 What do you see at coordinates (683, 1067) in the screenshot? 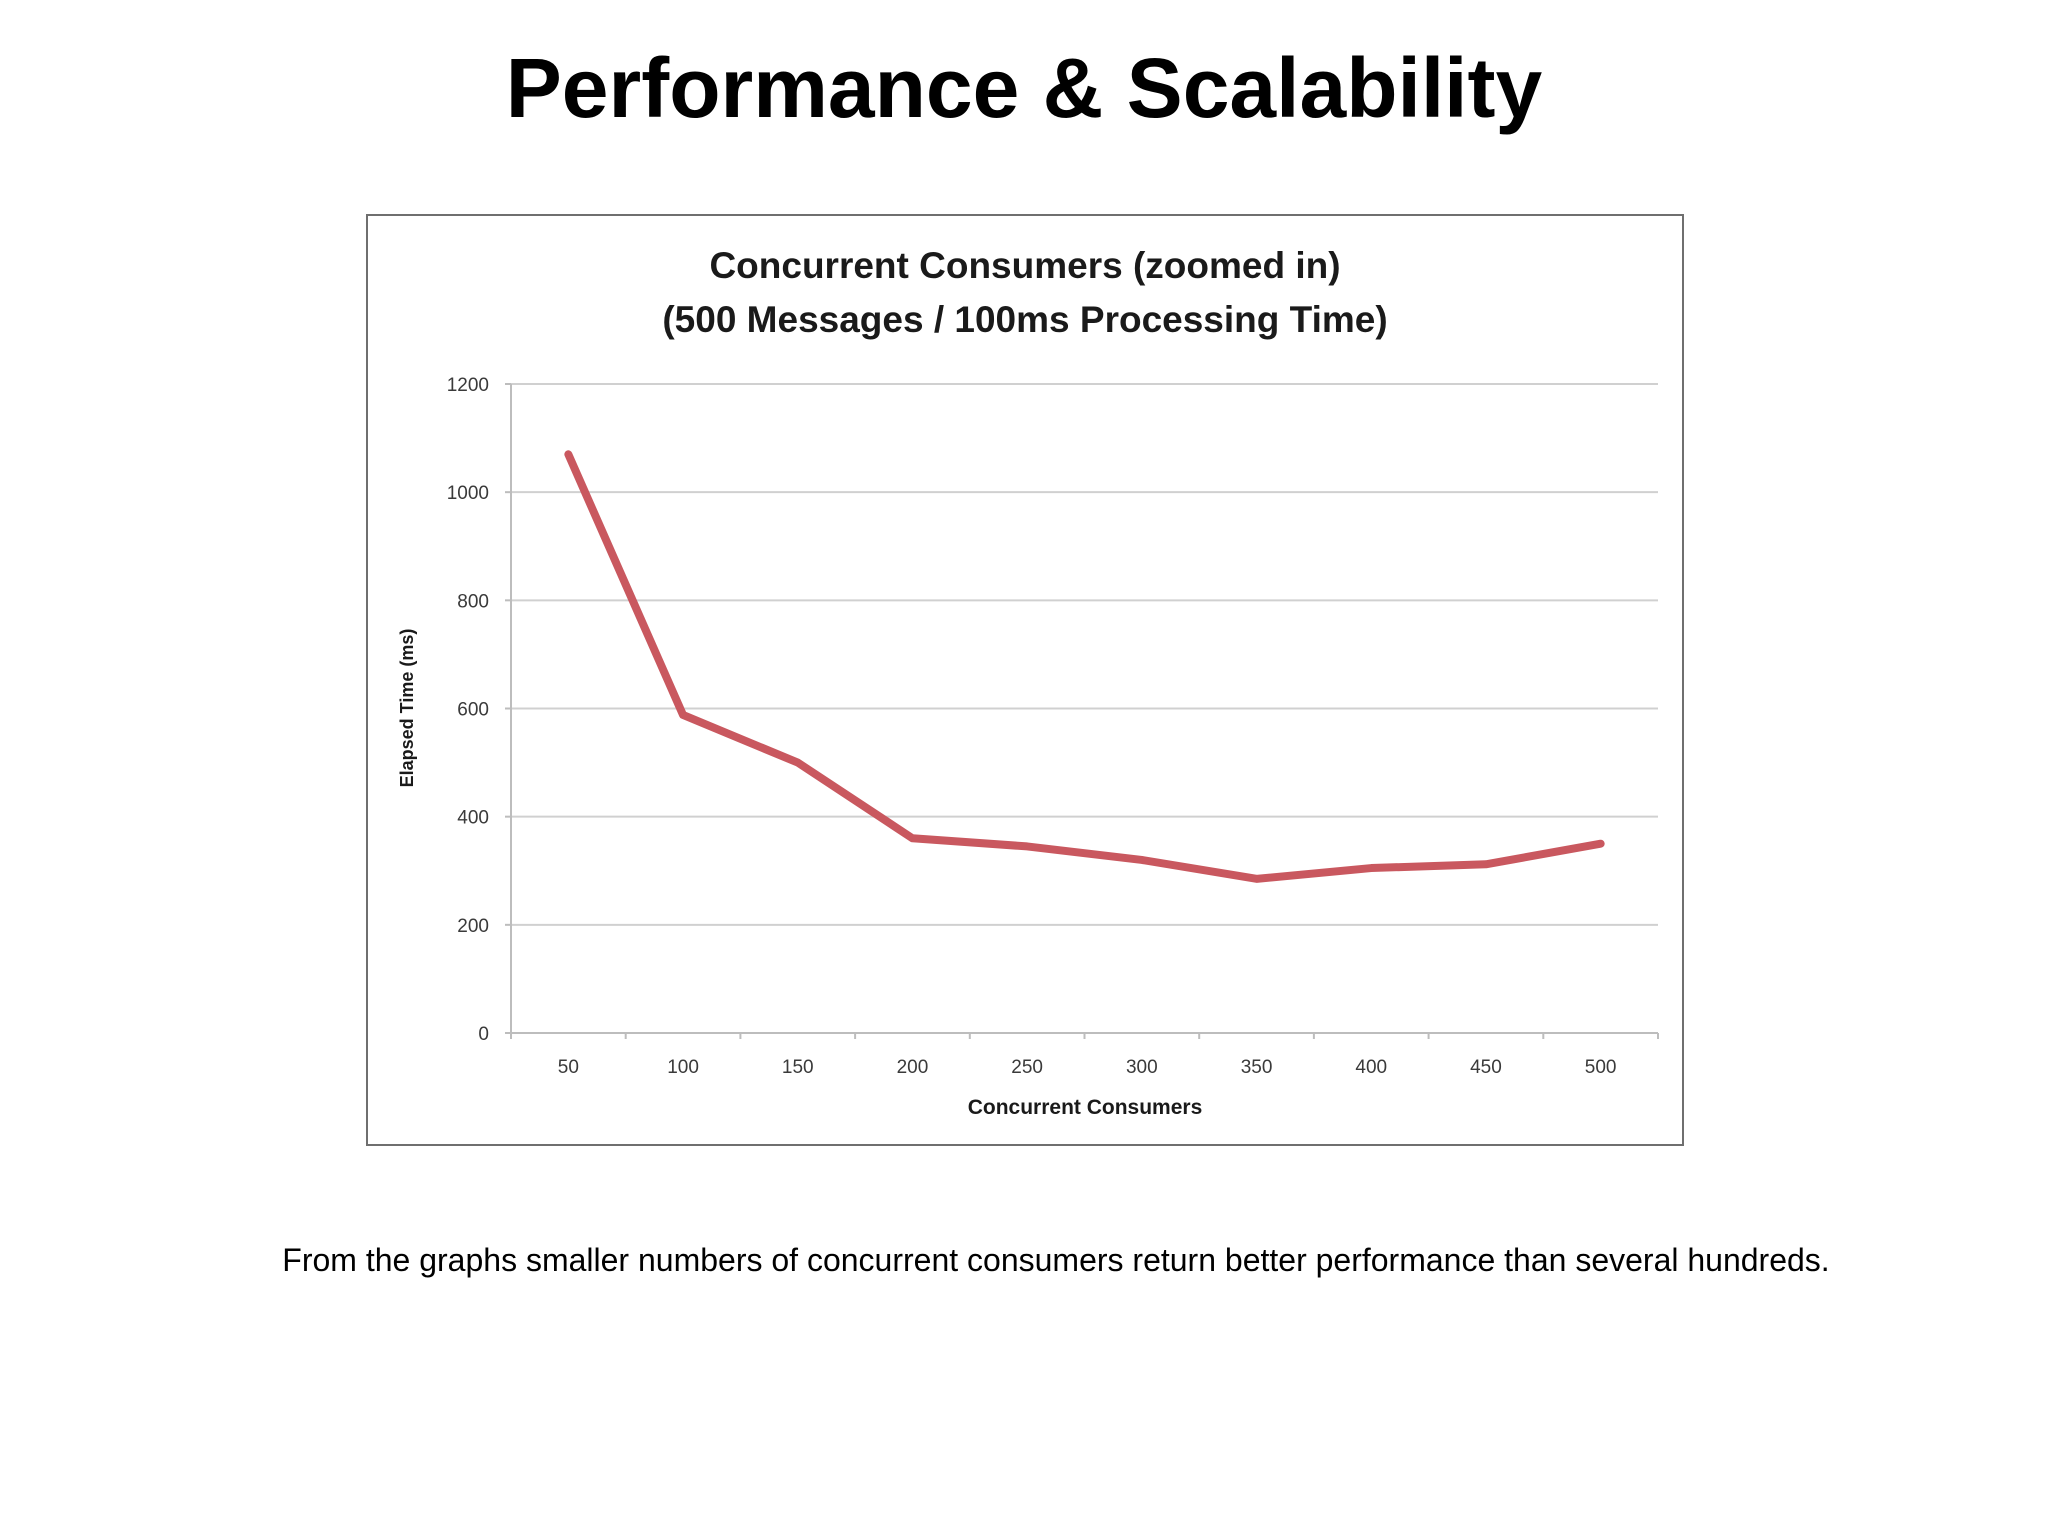
I see `x-tick-label-100: 100` at bounding box center [683, 1067].